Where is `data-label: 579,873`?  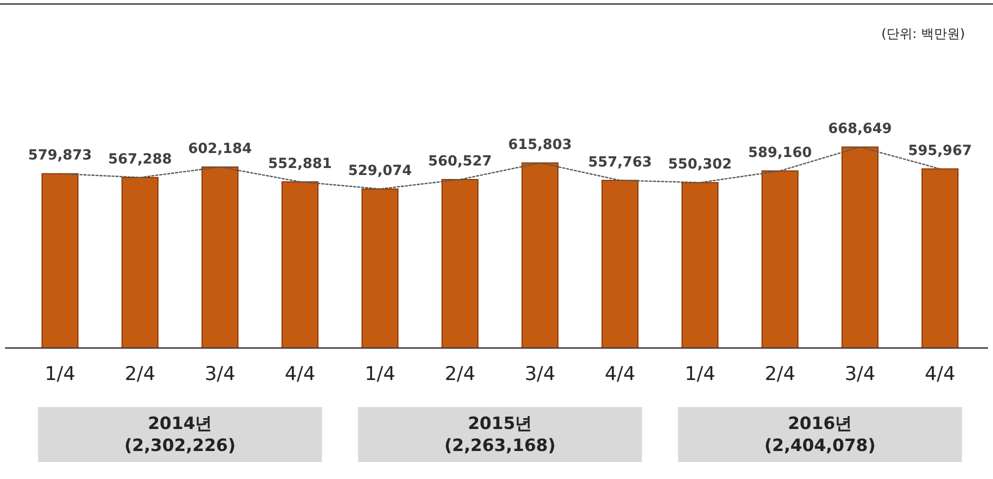 data-label: 579,873 is located at coordinates (60, 156).